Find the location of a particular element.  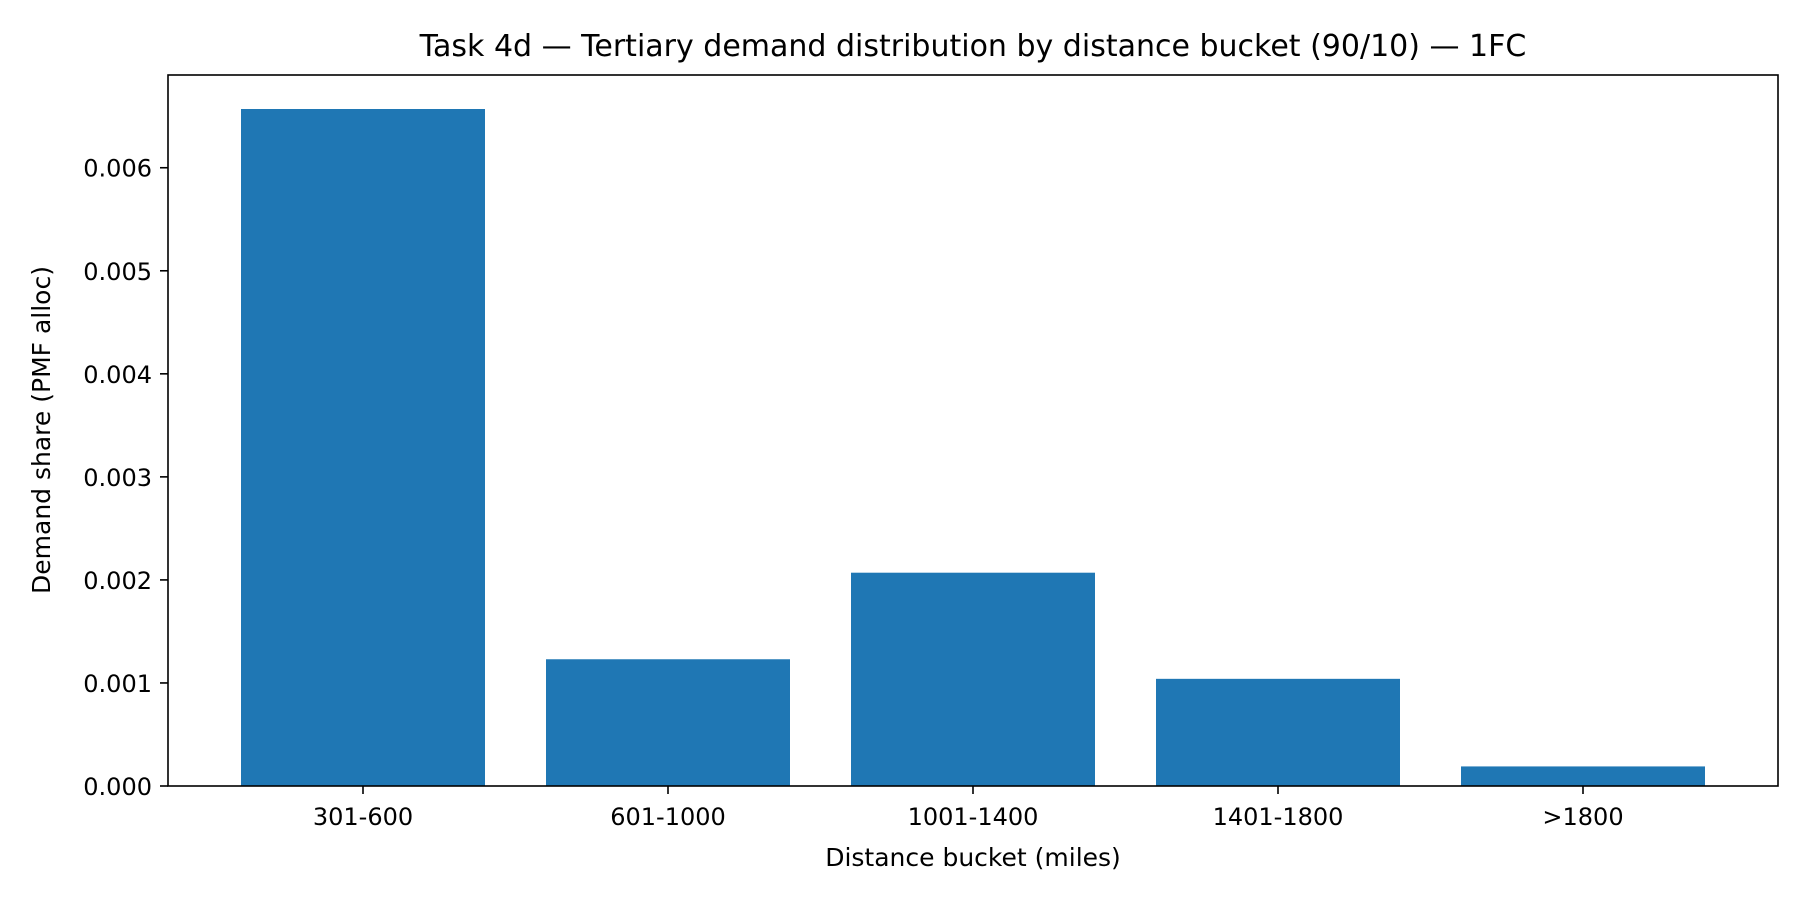

y-tick-label-6: 0.006 is located at coordinates (117, 169).